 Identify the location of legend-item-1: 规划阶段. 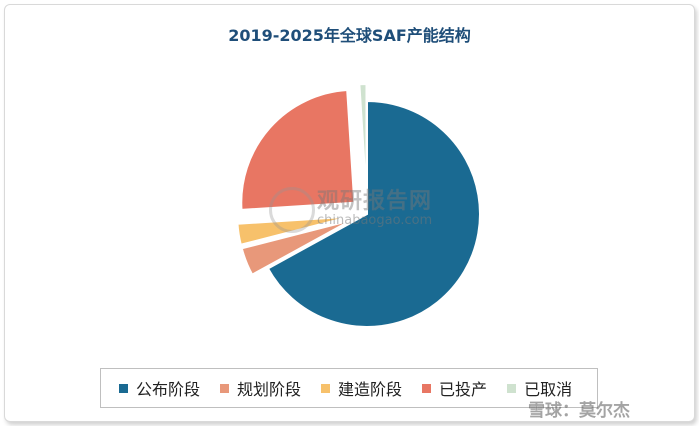
(260, 388).